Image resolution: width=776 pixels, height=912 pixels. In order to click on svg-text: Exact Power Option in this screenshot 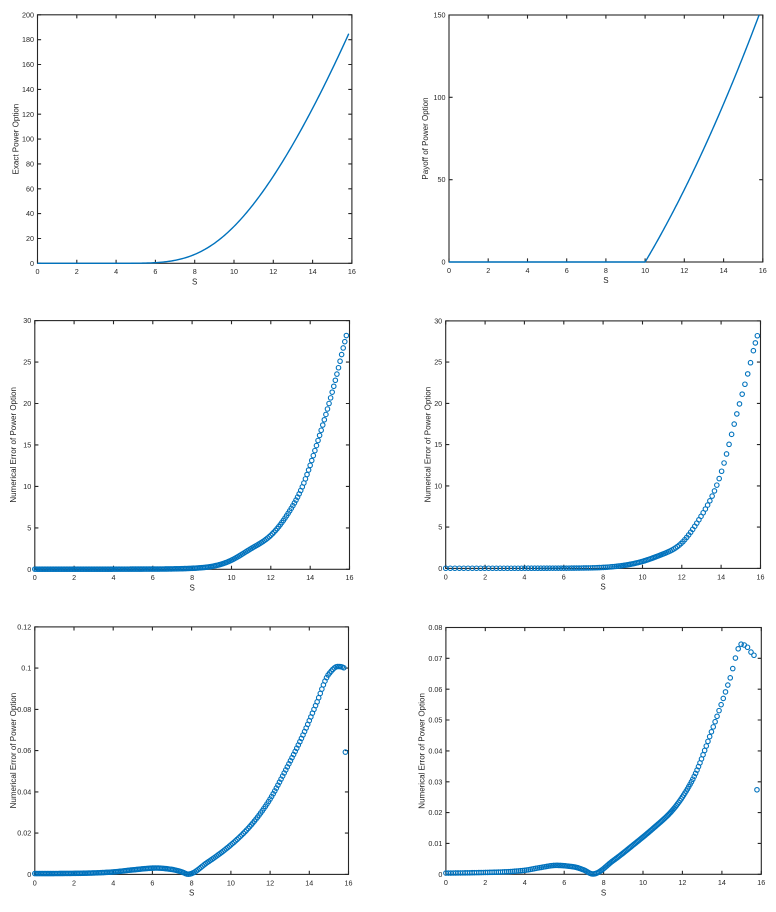, I will do `click(15, 139)`.